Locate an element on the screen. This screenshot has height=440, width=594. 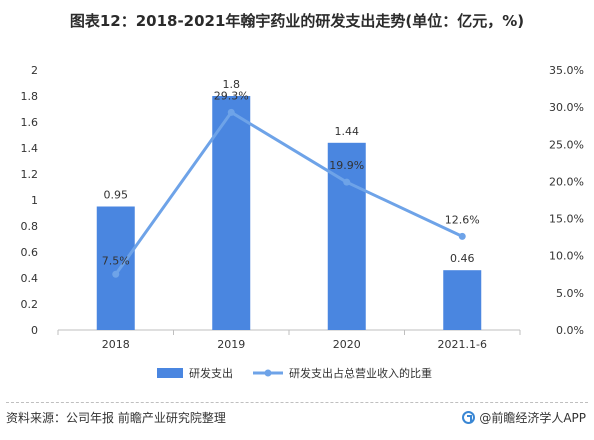
y-right-tick-label: 25.0% is located at coordinates (566, 144).